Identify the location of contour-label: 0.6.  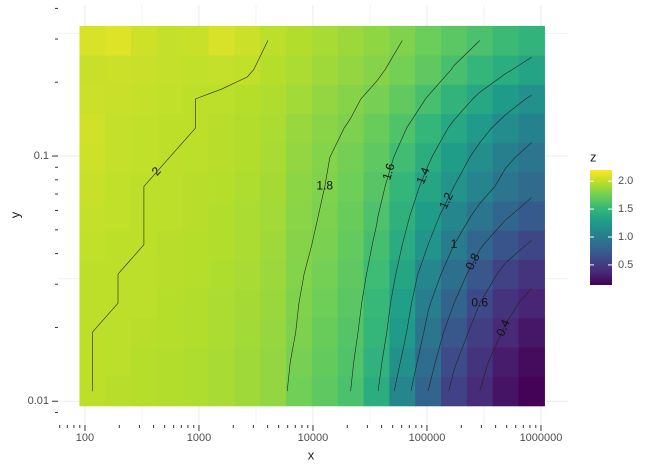
(479, 302).